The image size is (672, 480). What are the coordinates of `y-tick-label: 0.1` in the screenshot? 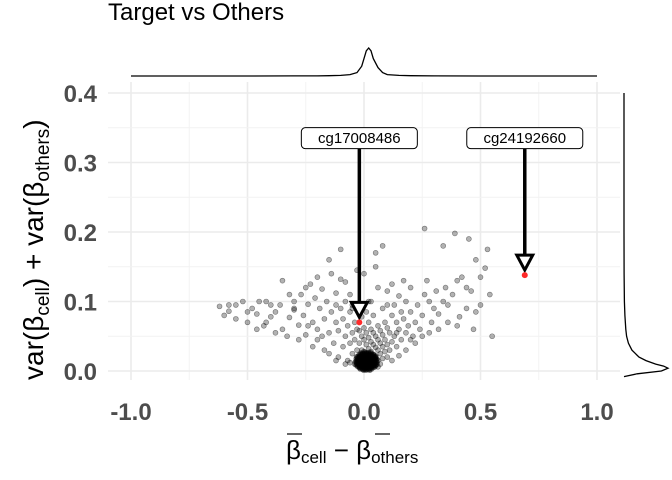 It's located at (80, 303).